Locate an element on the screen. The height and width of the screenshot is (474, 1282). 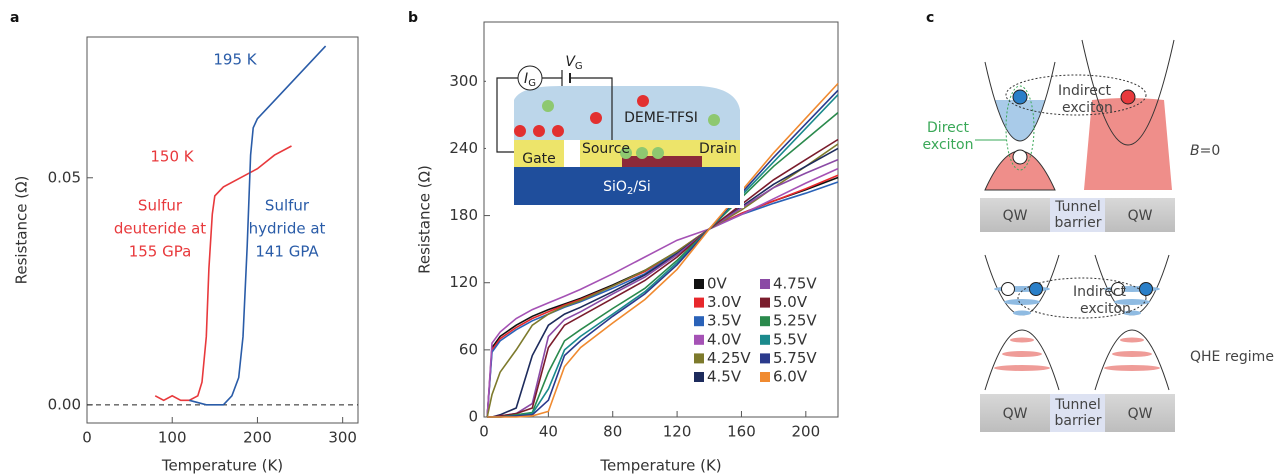
gate-electrode is located at coordinates (539, 153).